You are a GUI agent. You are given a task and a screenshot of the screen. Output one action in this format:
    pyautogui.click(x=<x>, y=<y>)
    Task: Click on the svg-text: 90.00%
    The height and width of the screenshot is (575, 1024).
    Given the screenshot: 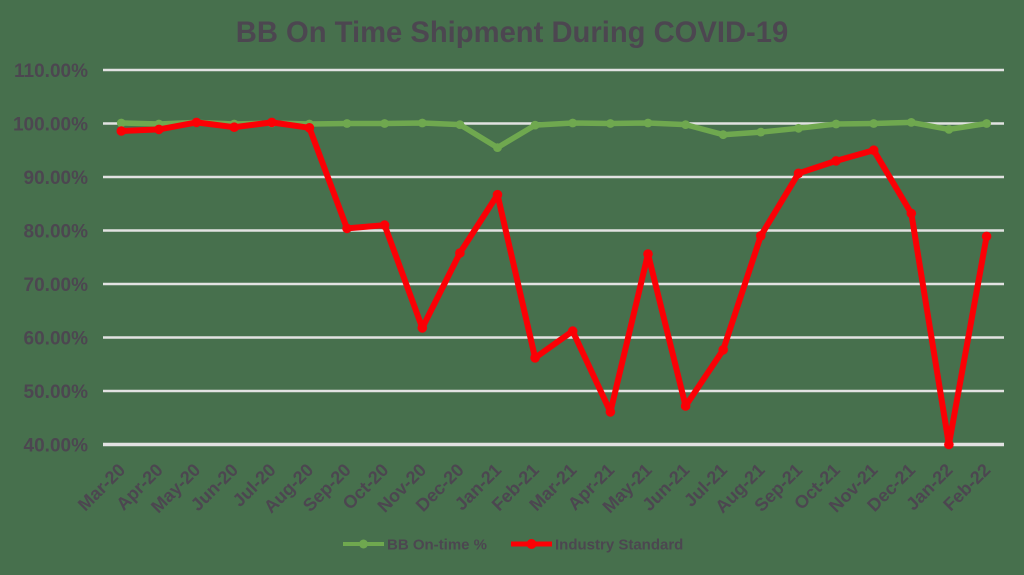 What is the action you would take?
    pyautogui.click(x=56, y=178)
    